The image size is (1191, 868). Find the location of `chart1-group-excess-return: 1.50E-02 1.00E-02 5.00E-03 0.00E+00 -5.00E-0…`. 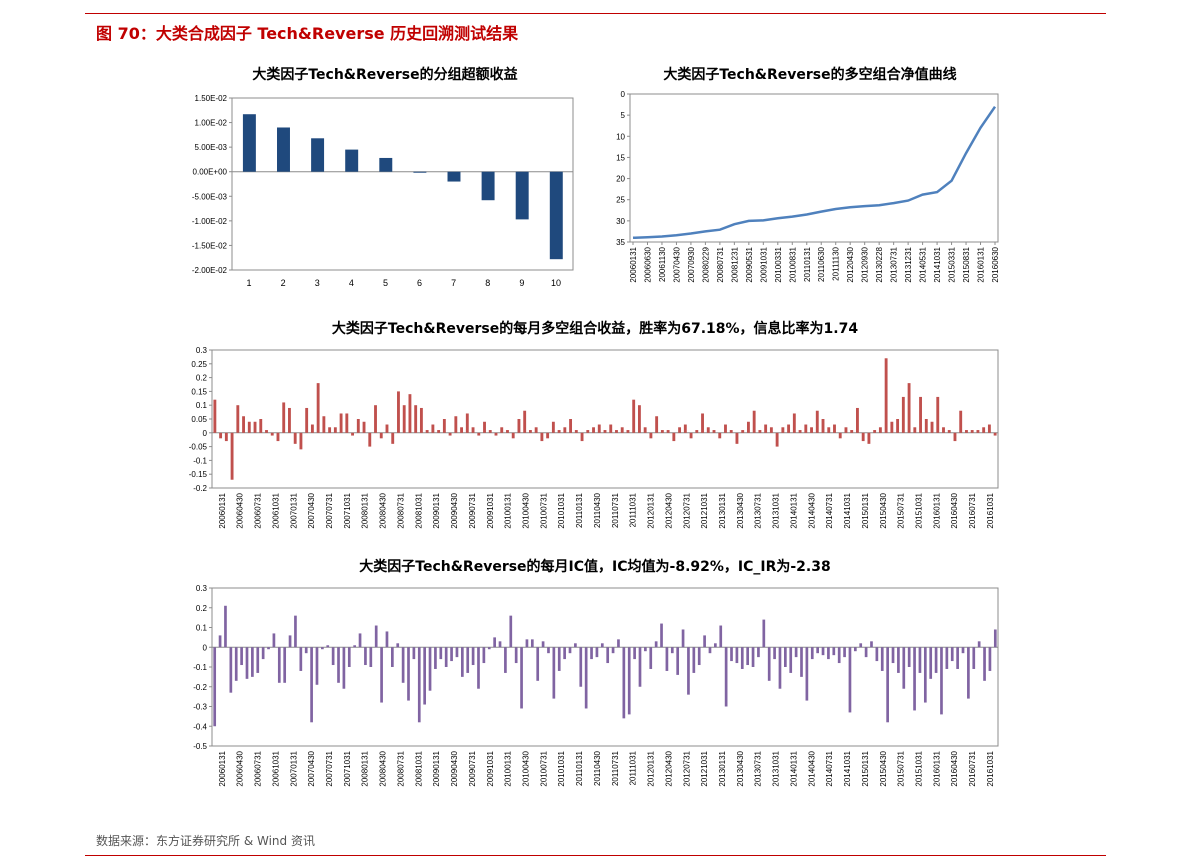

chart1-group-excess-return: 1.50E-02 1.00E-02 5.00E-03 0.00E+00 -5.00E-0… is located at coordinates (383, 191).